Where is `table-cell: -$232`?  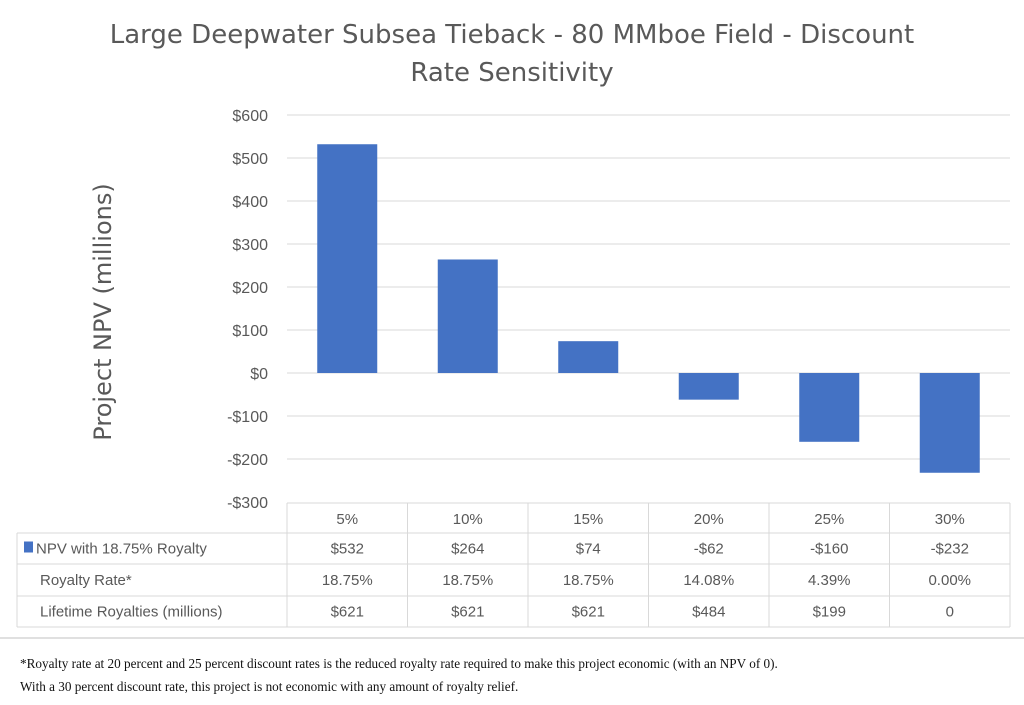 table-cell: -$232 is located at coordinates (950, 549).